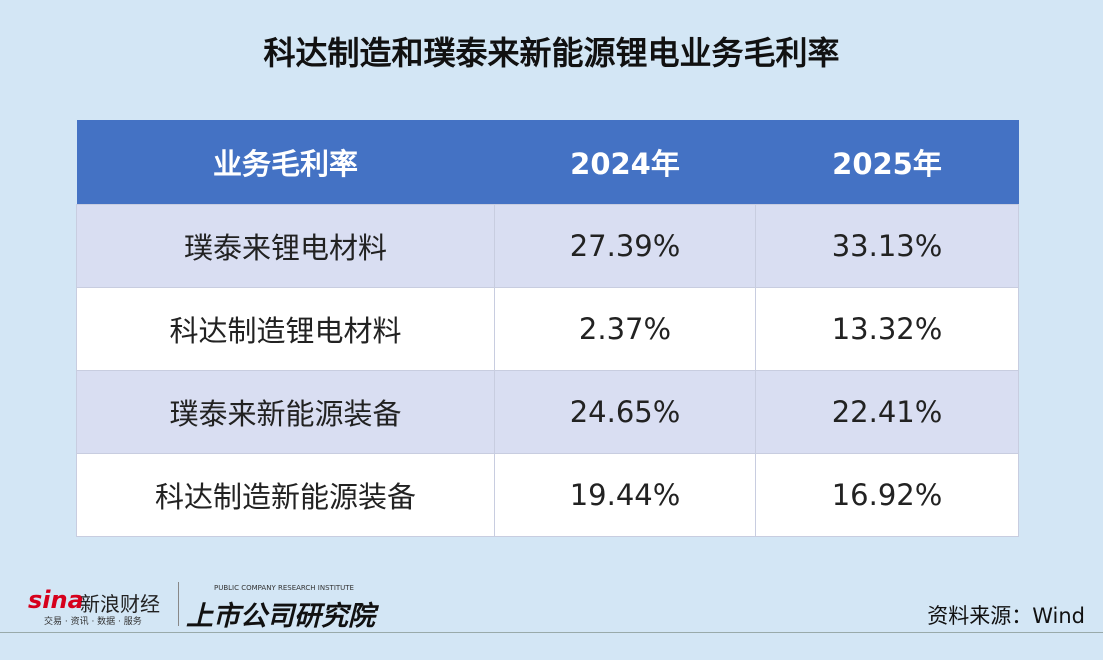 The image size is (1103, 660). I want to click on header-row: 业务毛利率 2024年 2025年, so click(547, 162).